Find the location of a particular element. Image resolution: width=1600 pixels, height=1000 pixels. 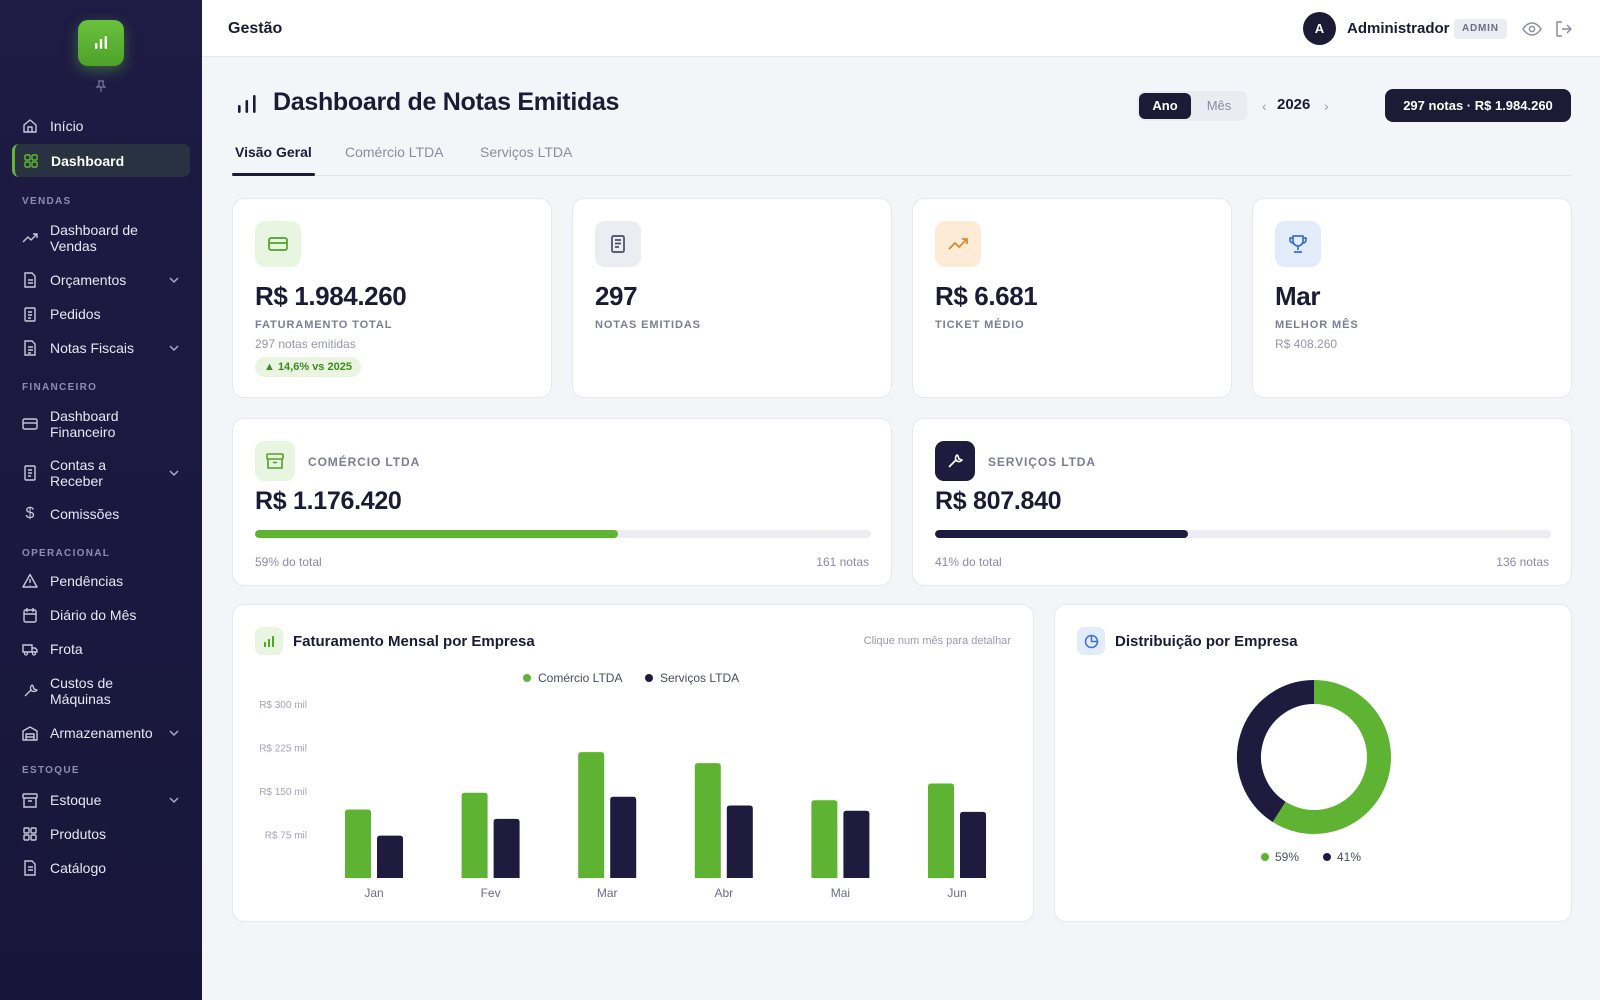

app-title: Gestão is located at coordinates (255, 28).